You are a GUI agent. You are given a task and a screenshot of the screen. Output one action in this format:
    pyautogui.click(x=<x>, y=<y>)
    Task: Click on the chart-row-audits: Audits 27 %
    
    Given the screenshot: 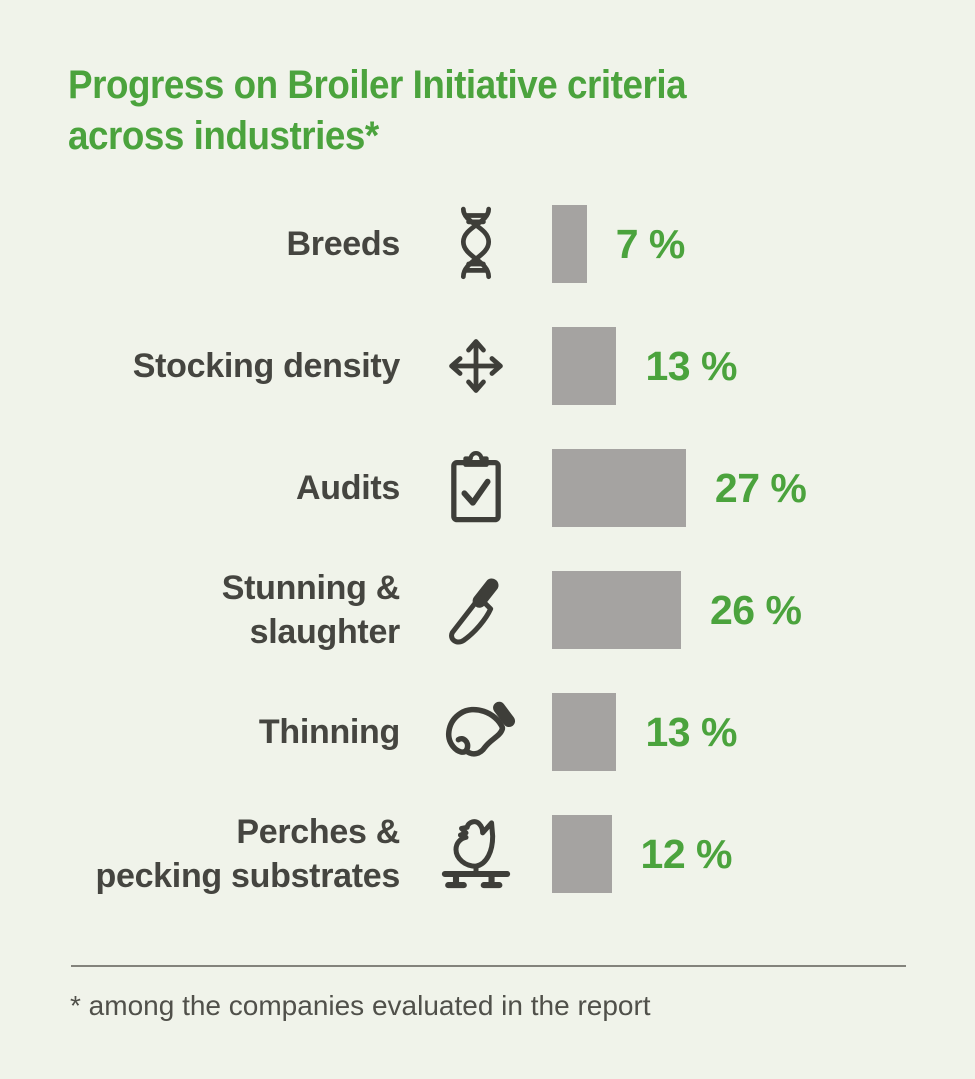 What is the action you would take?
    pyautogui.click(x=487, y=488)
    